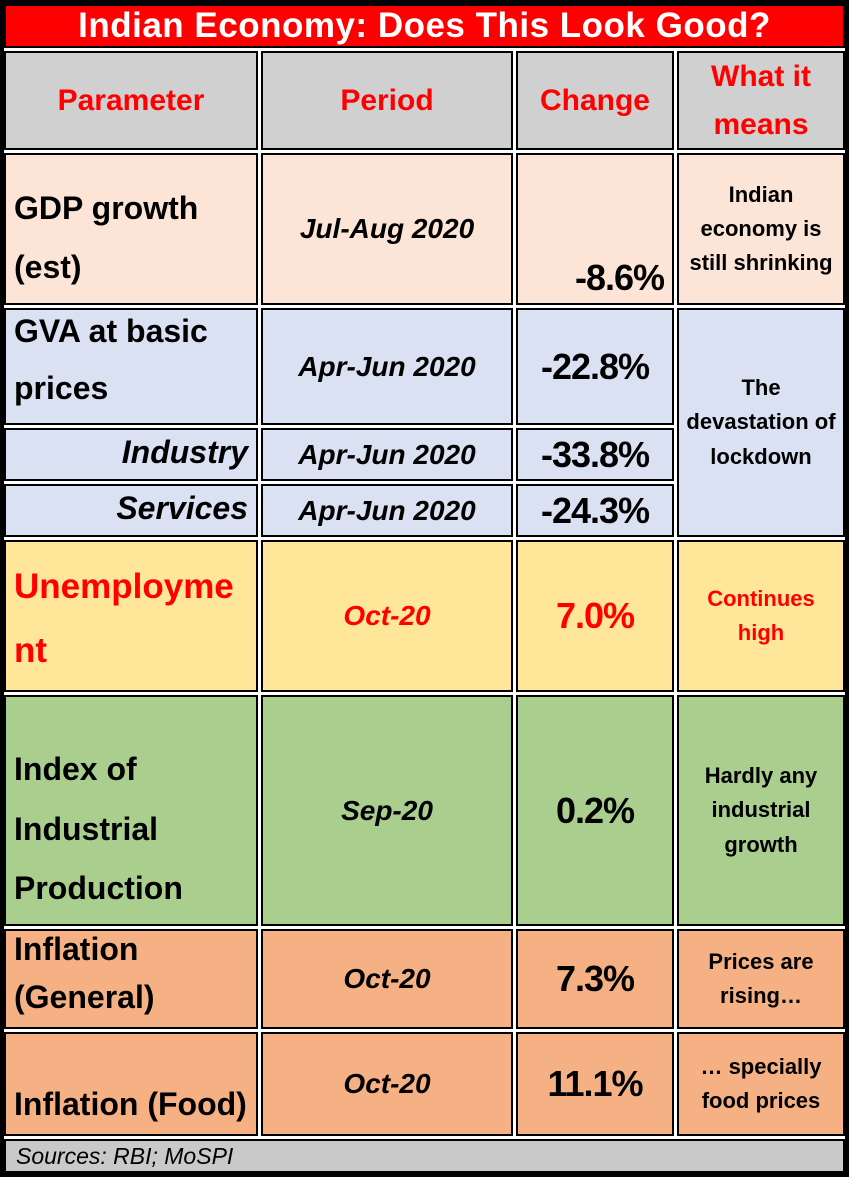 The width and height of the screenshot is (849, 1177). What do you see at coordinates (131, 616) in the screenshot?
I see `cell-unemployment-parameter: Unemployment` at bounding box center [131, 616].